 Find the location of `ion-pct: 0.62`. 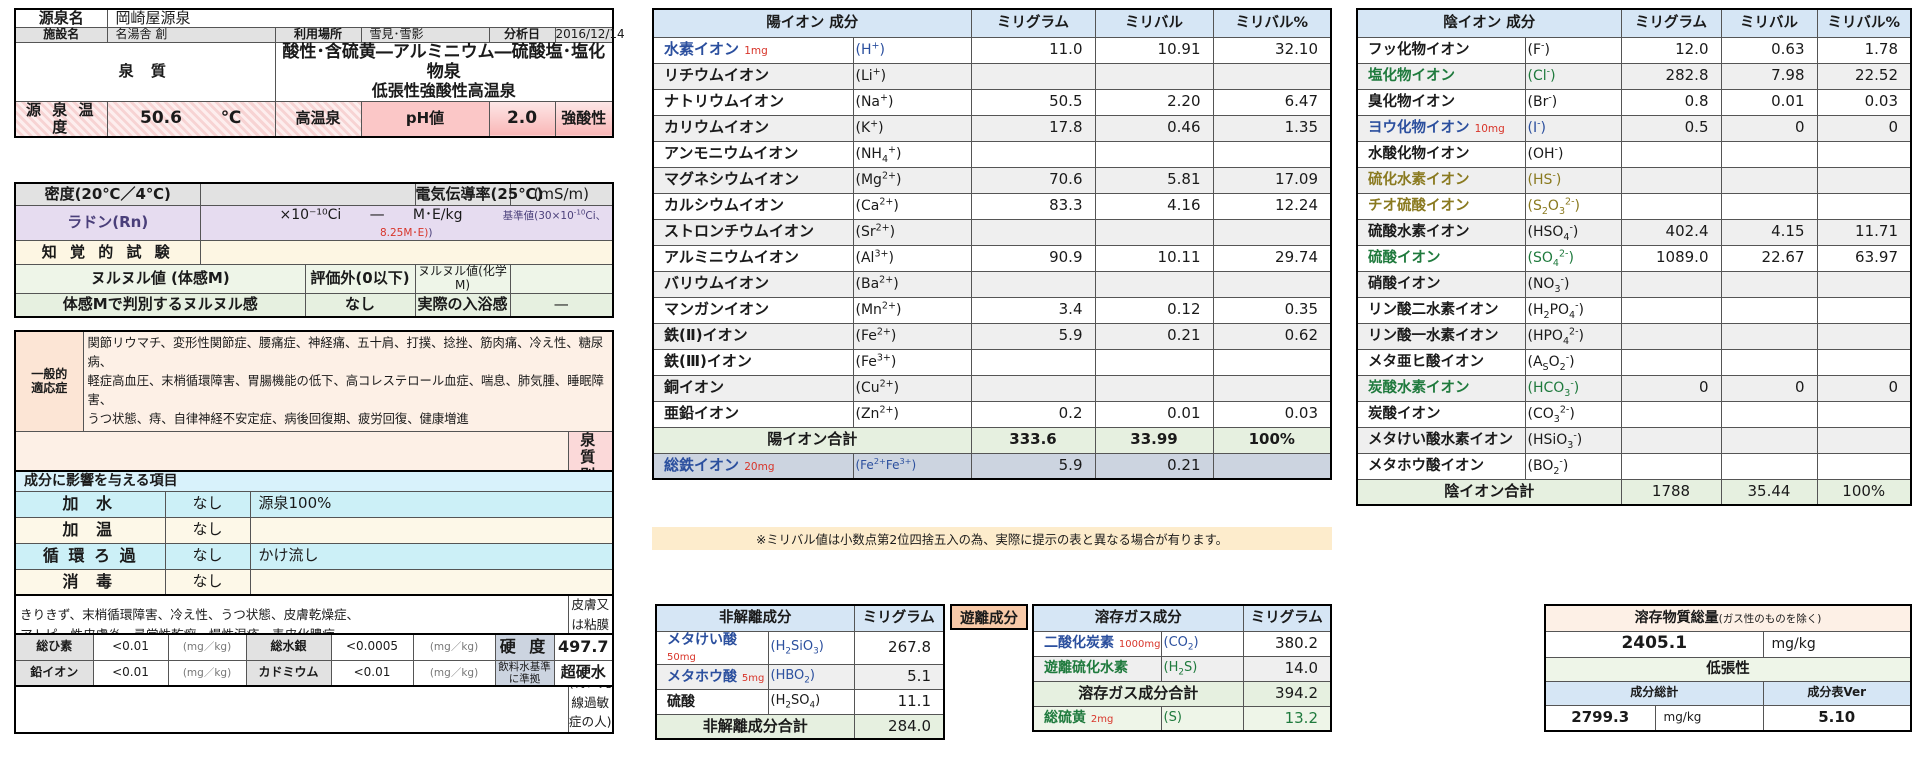

ion-pct: 0.62 is located at coordinates (1272, 336).